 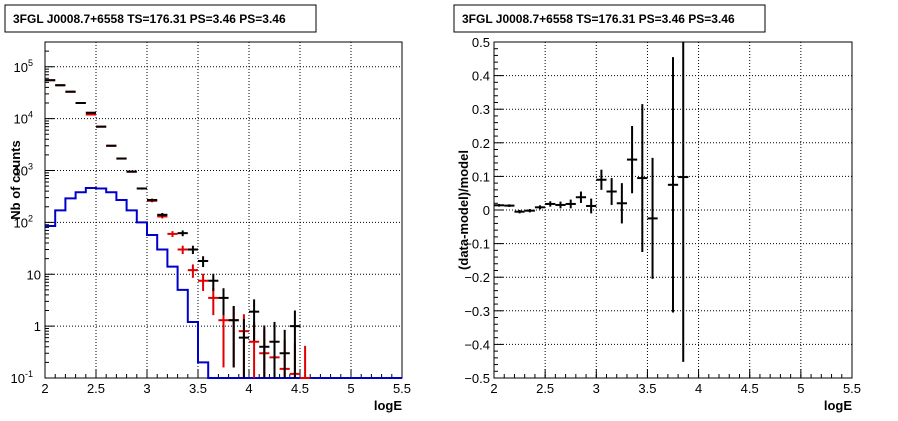 What do you see at coordinates (96, 388) in the screenshot?
I see `left-x-tick-label: 2.5` at bounding box center [96, 388].